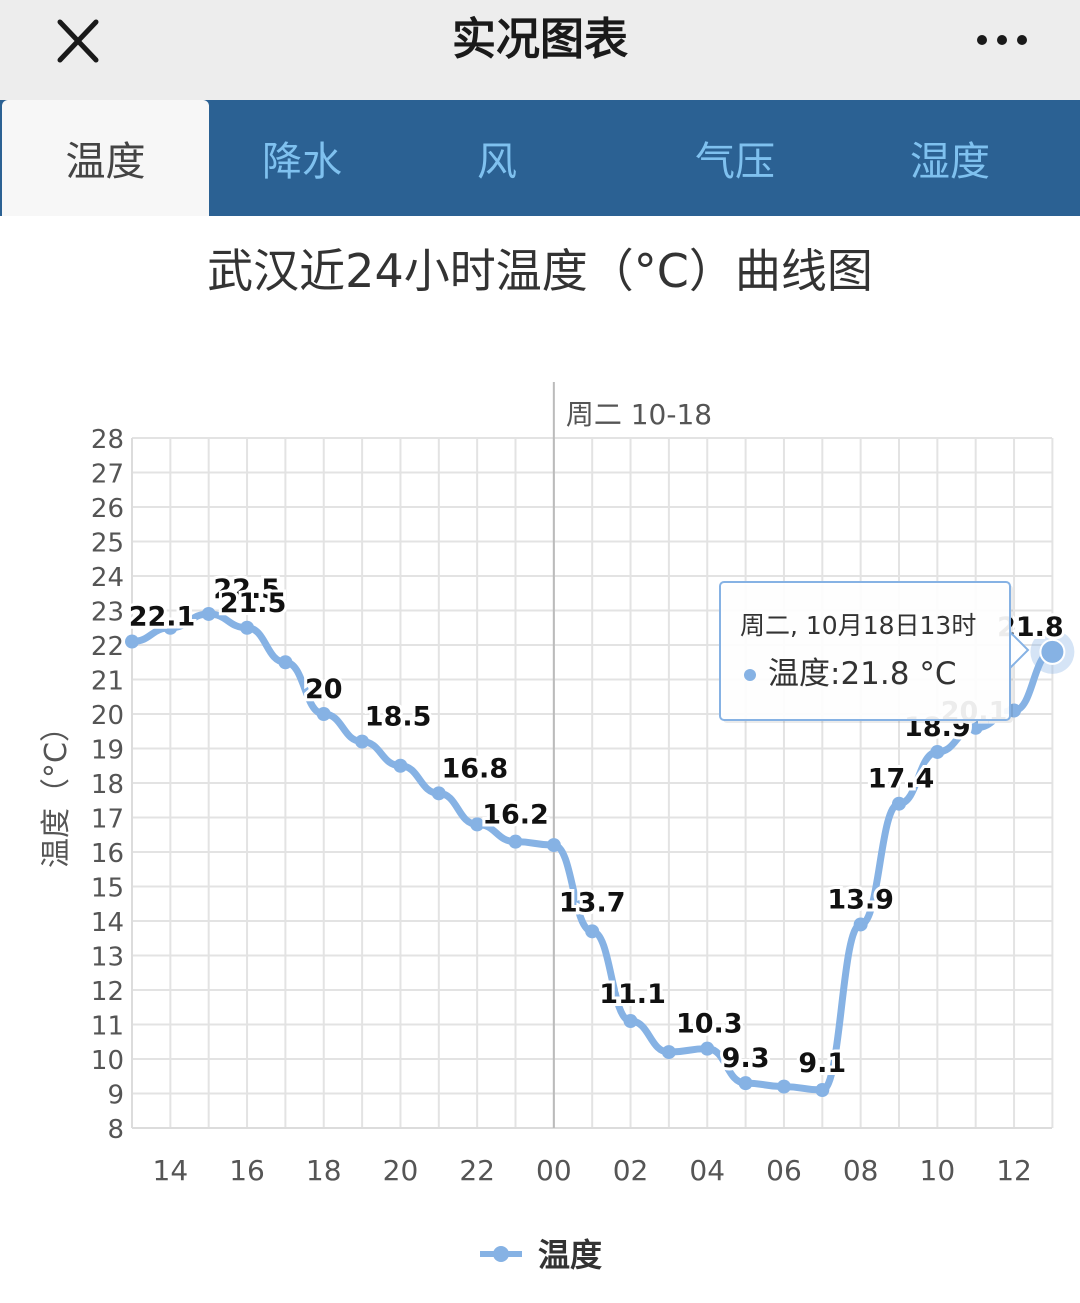  I want to click on y-axis-title: 温度（°C）, so click(56, 790).